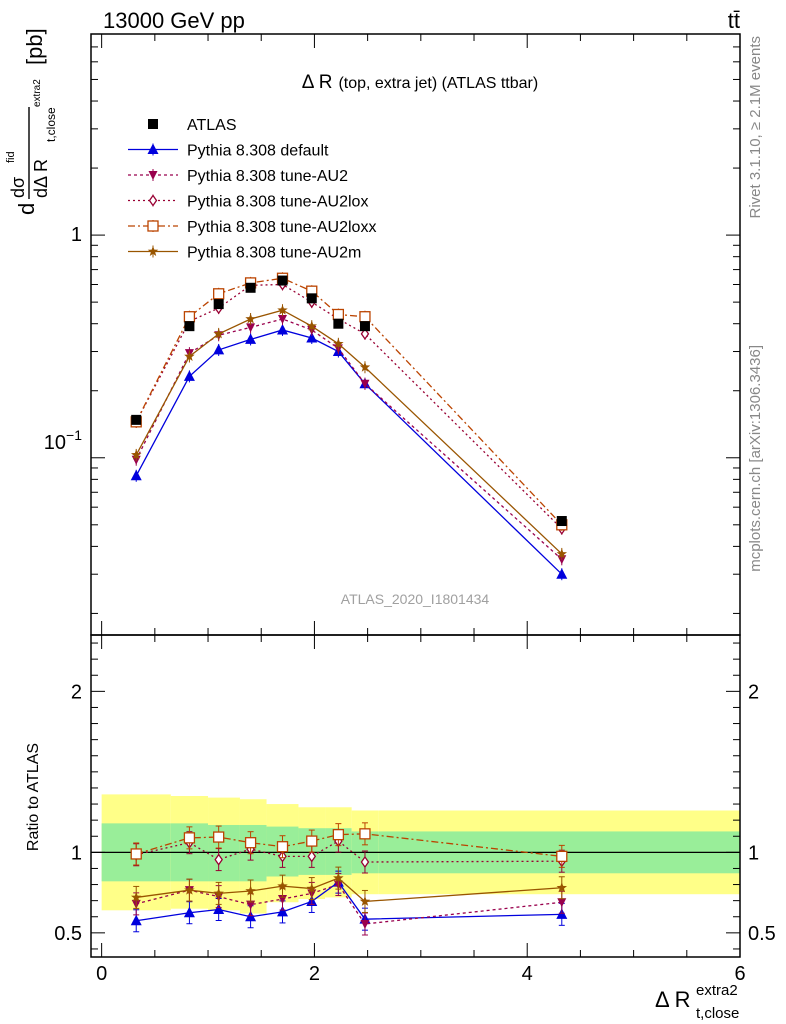 The height and width of the screenshot is (1024, 786). Describe the element at coordinates (101, 974) in the screenshot. I see `xtick-label-0: 0` at that location.